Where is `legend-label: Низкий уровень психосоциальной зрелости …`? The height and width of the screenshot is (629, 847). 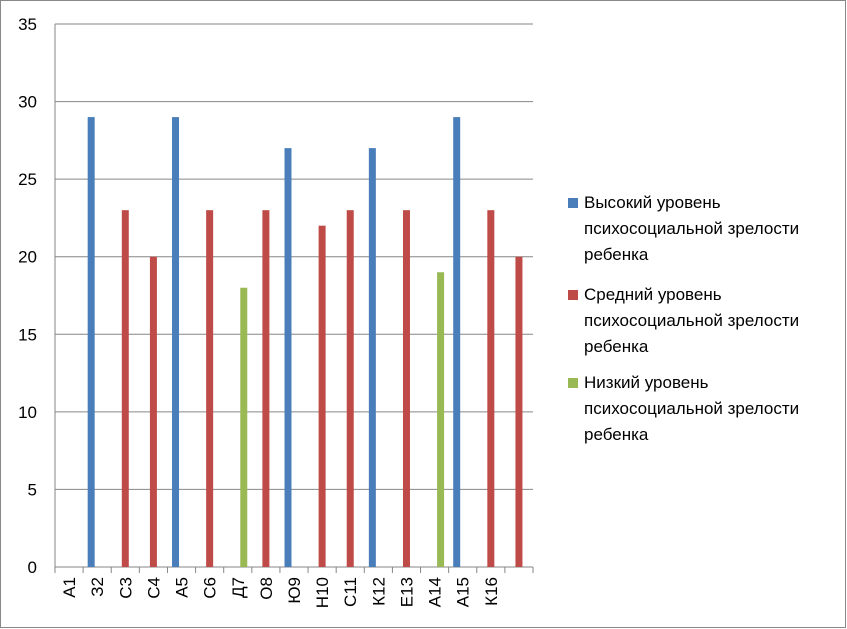 legend-label: Низкий уровень психосоциальной зрелости … is located at coordinates (692, 408).